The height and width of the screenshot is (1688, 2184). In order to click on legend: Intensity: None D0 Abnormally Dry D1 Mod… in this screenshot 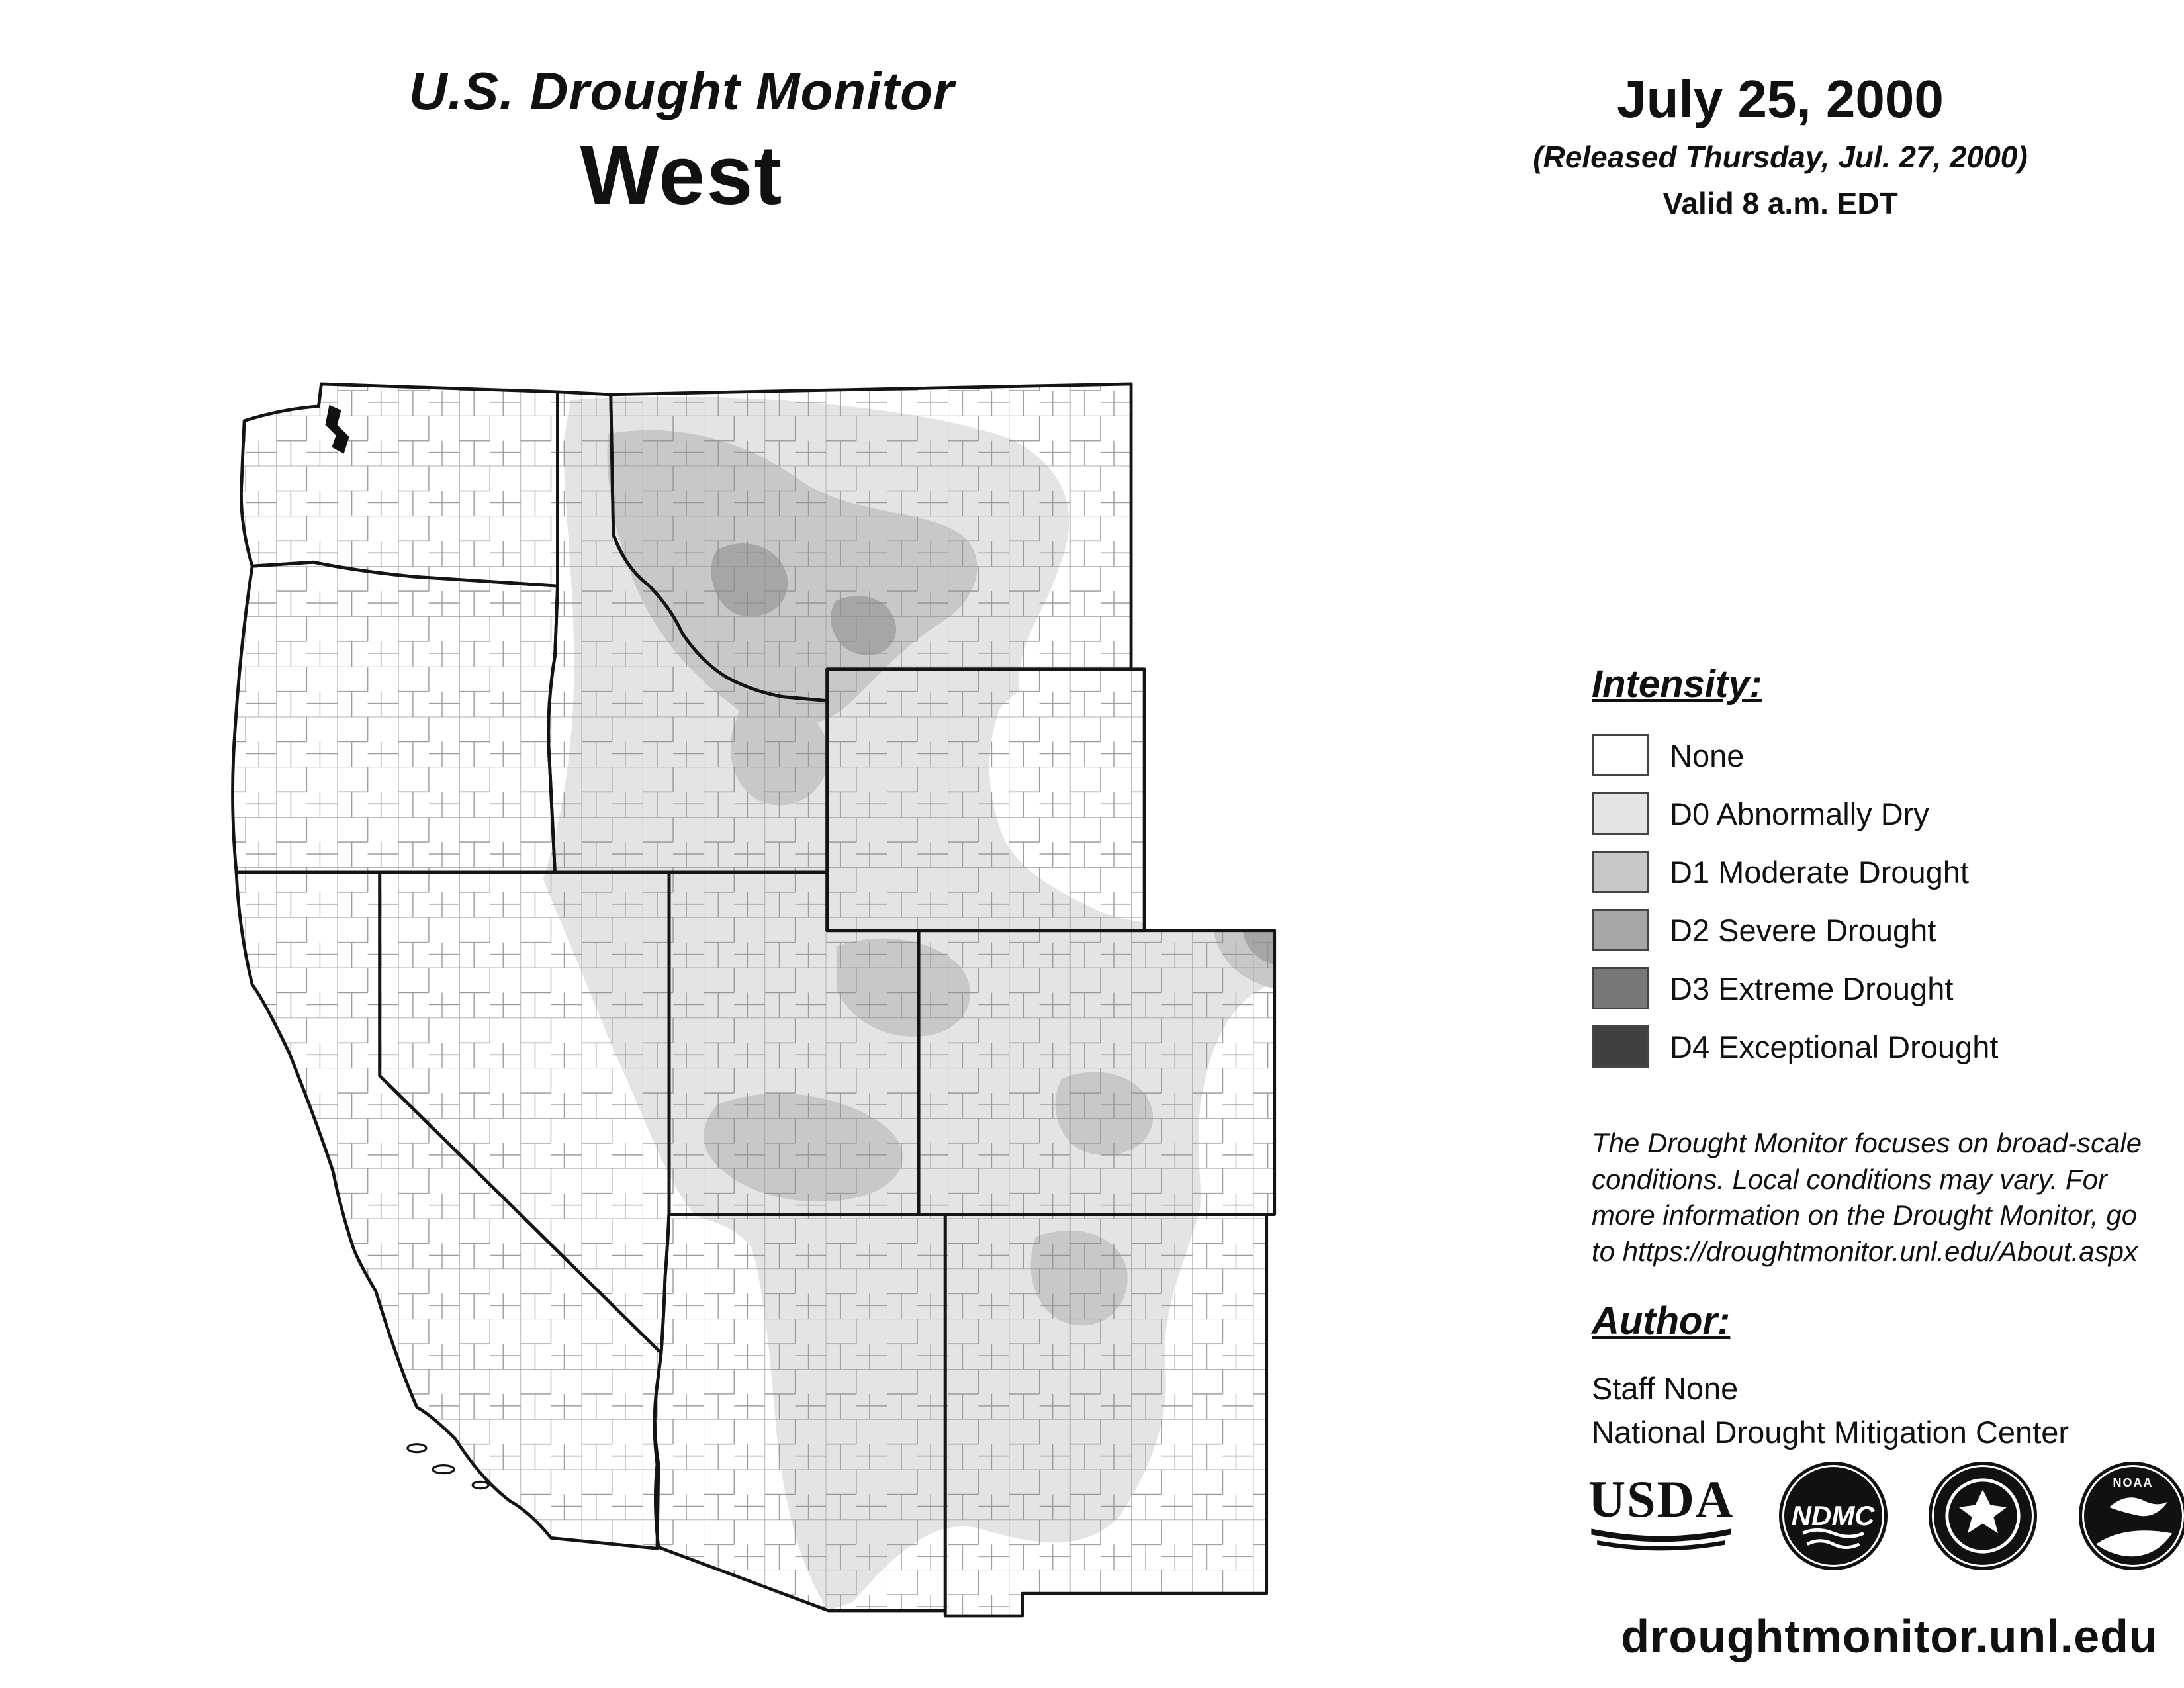, I will do `click(1888, 873)`.